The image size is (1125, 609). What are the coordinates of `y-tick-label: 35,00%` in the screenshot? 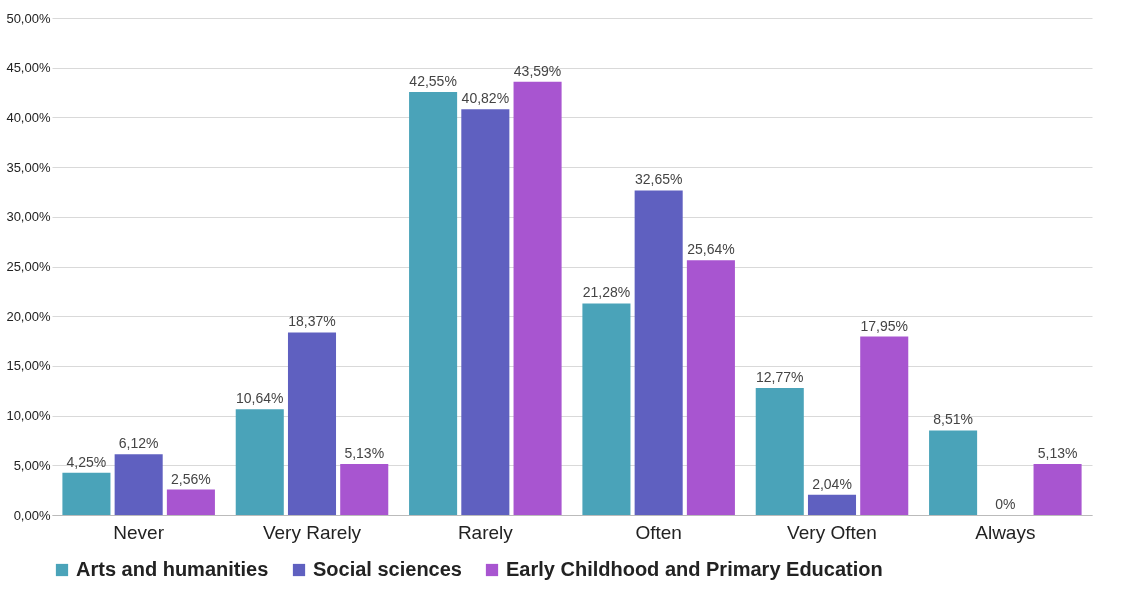 It's located at (28, 167).